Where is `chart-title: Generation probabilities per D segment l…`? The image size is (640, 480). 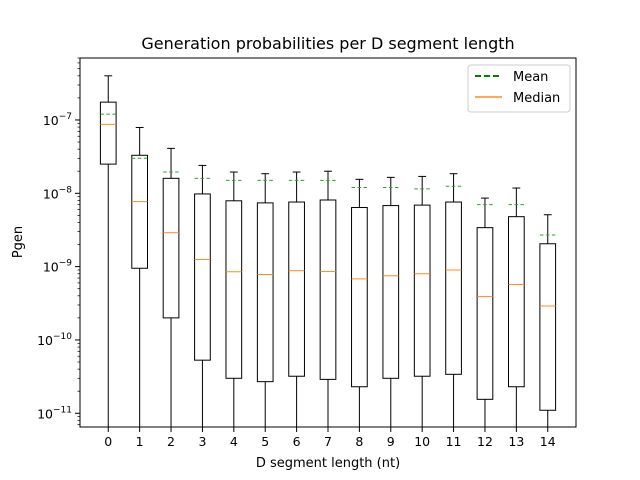
chart-title: Generation probabilities per D segment l… is located at coordinates (327, 43).